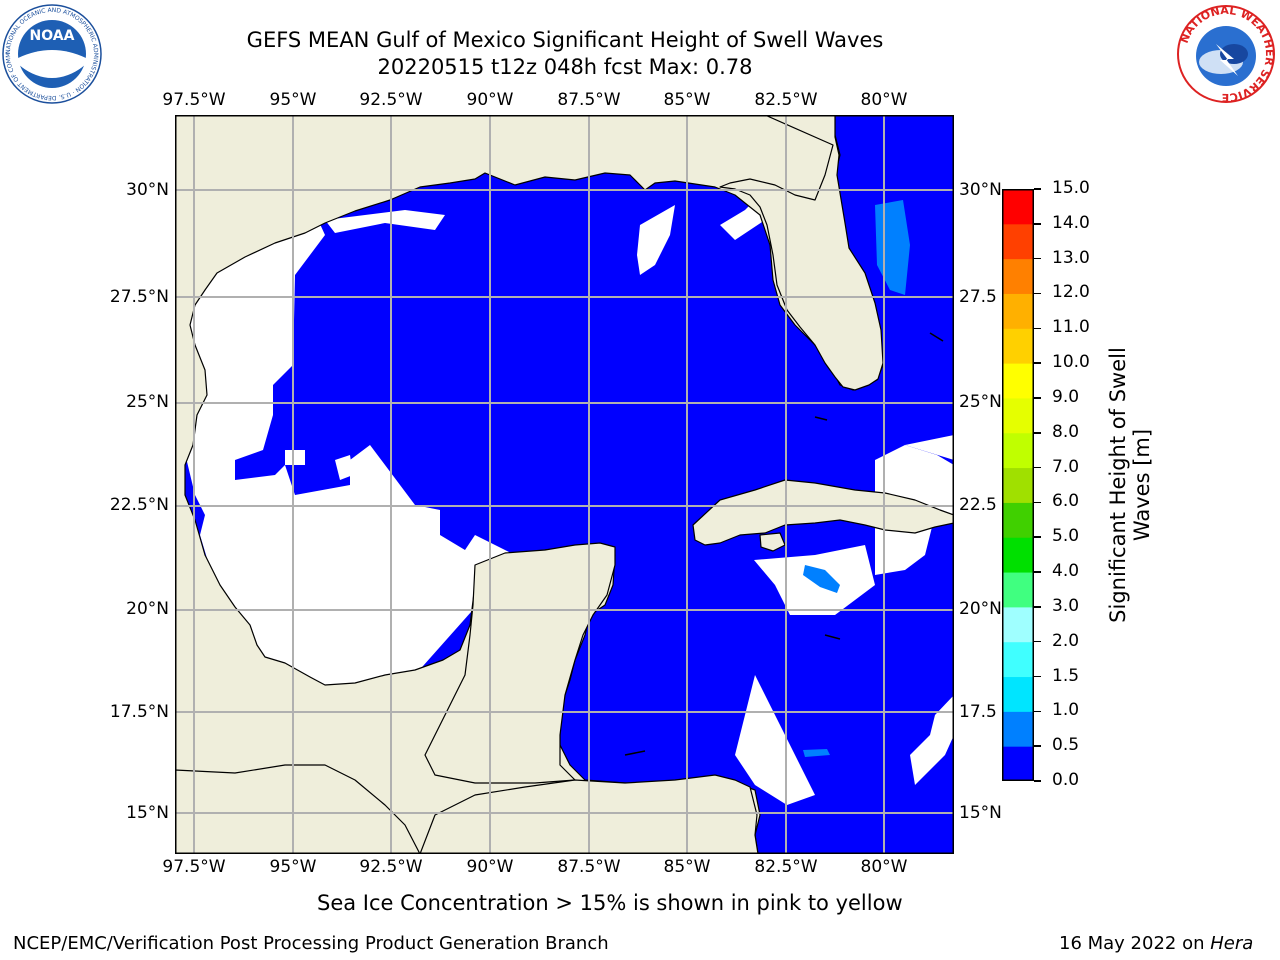 This screenshot has width=1280, height=960. I want to click on colorbar-tick-label: 8.0, so click(1066, 431).